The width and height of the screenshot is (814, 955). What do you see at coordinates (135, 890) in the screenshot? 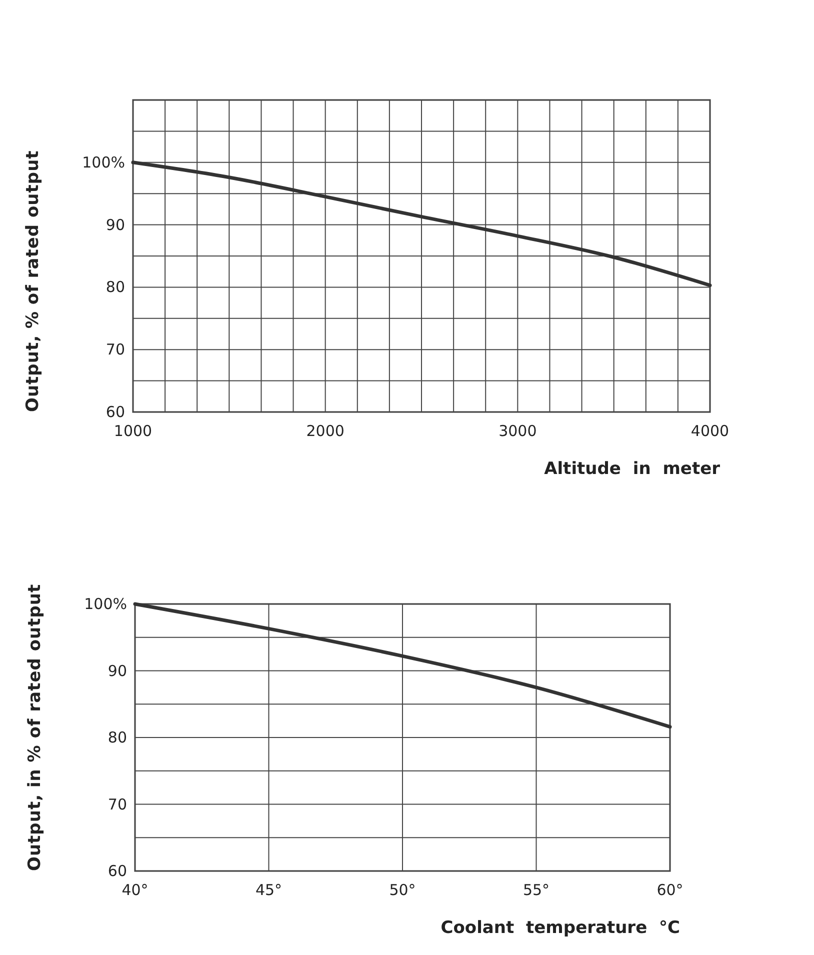
I see `x-tick-label: 40°` at bounding box center [135, 890].